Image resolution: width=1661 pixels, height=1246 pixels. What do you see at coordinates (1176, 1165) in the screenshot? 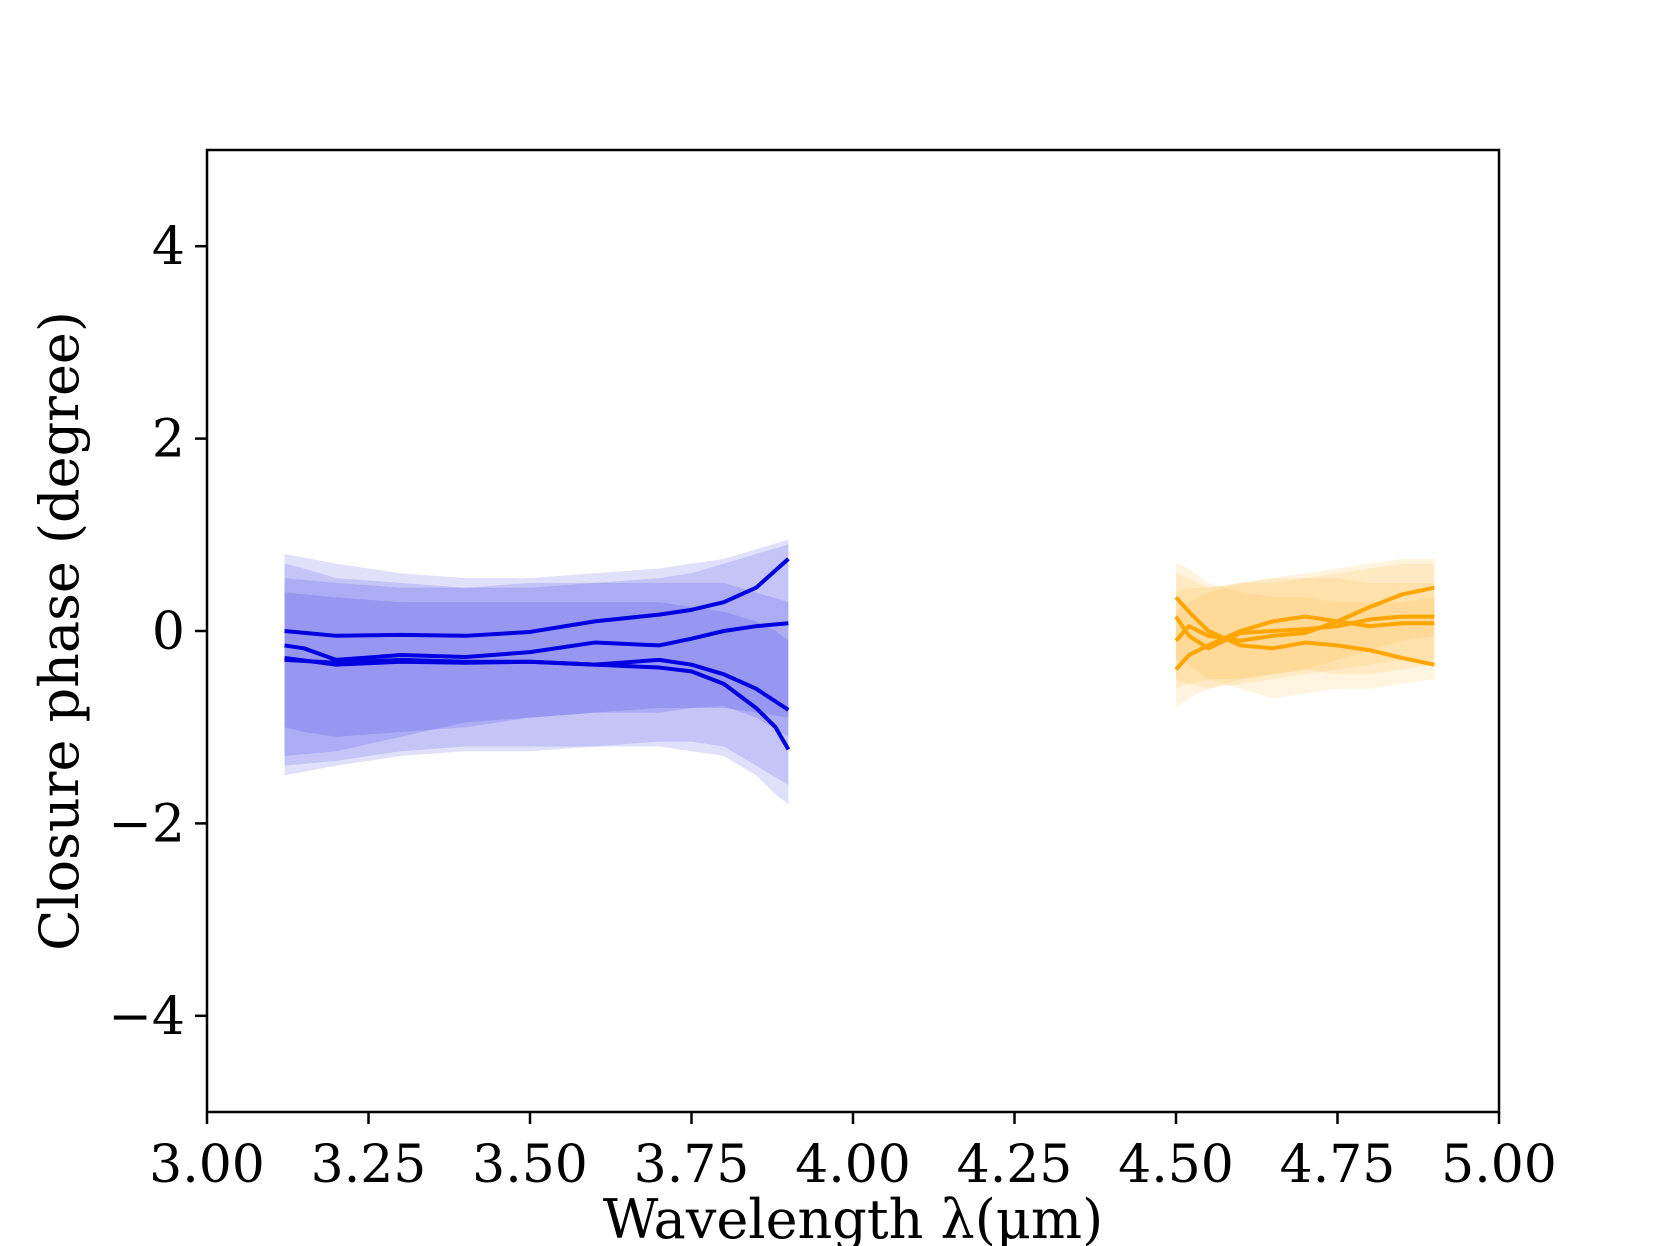
I see `x-tick-label: 4.50` at bounding box center [1176, 1165].